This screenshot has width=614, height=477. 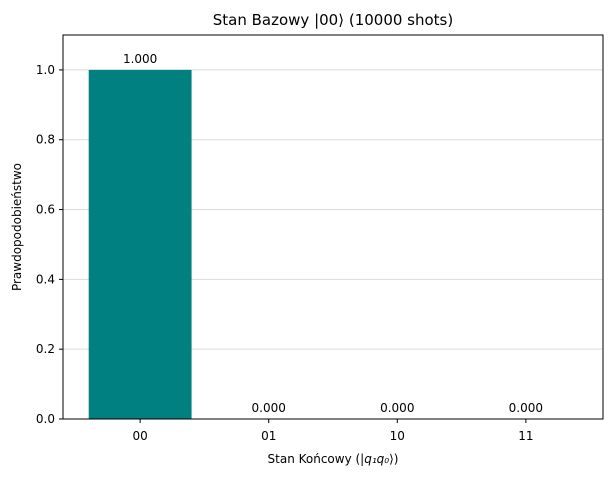 I want to click on y-tick-label: 0.2, so click(x=45, y=349).